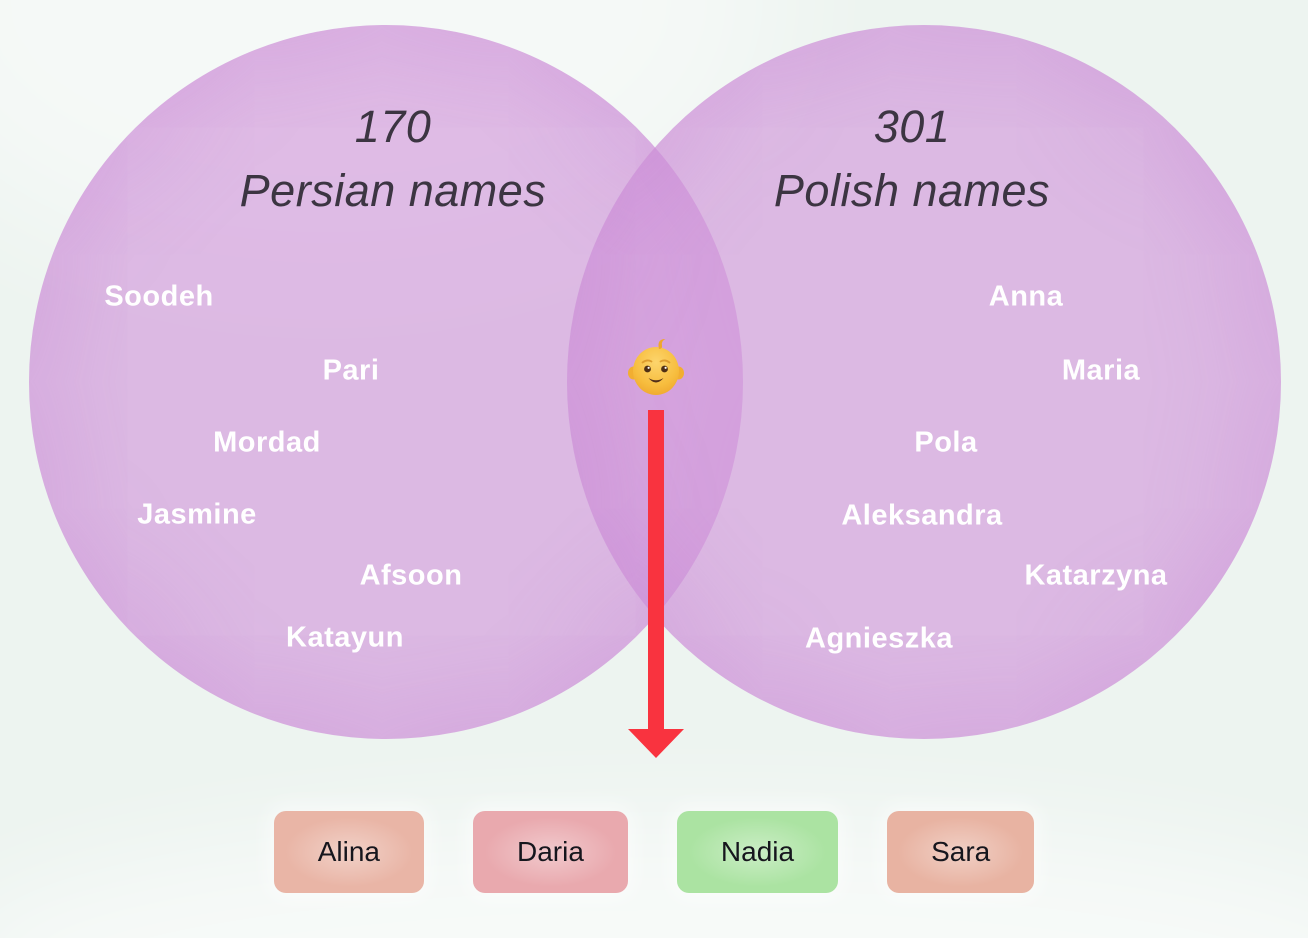  What do you see at coordinates (411, 575) in the screenshot?
I see `left-circle-name: Afsoon` at bounding box center [411, 575].